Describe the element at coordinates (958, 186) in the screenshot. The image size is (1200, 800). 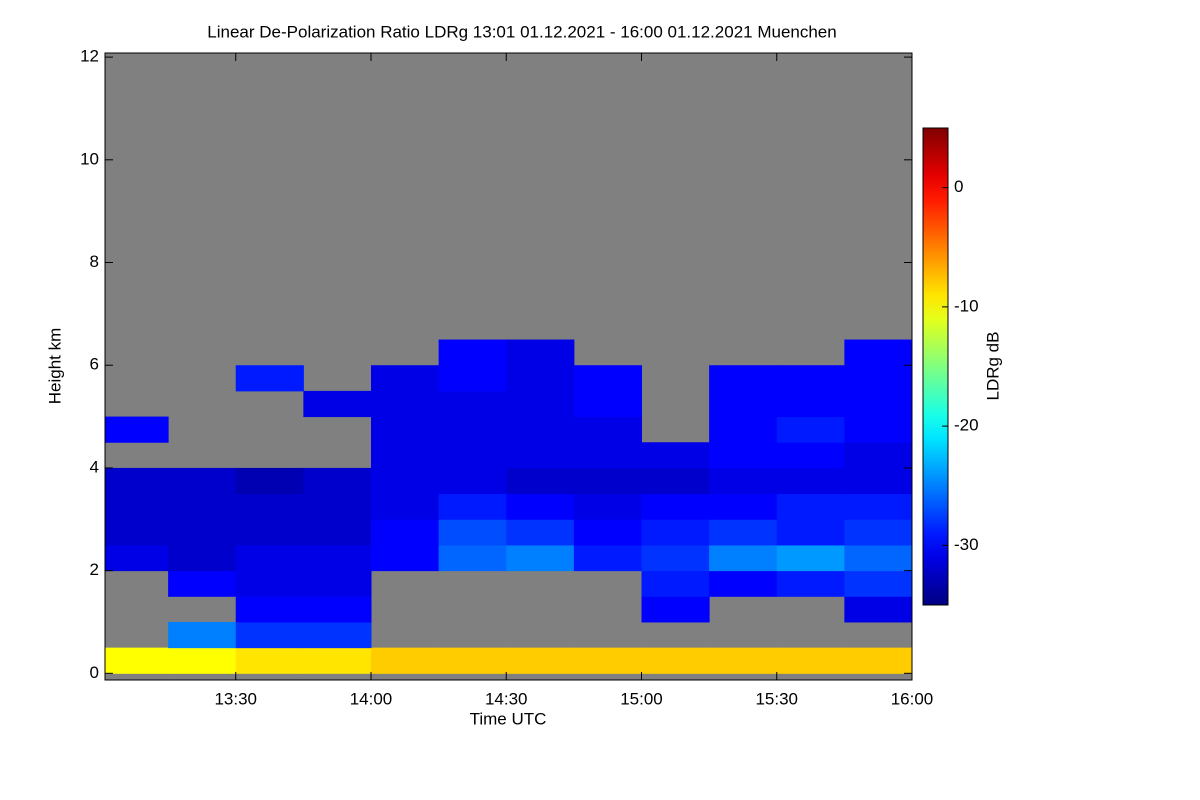
I see `colorbar-tick-label: 0` at that location.